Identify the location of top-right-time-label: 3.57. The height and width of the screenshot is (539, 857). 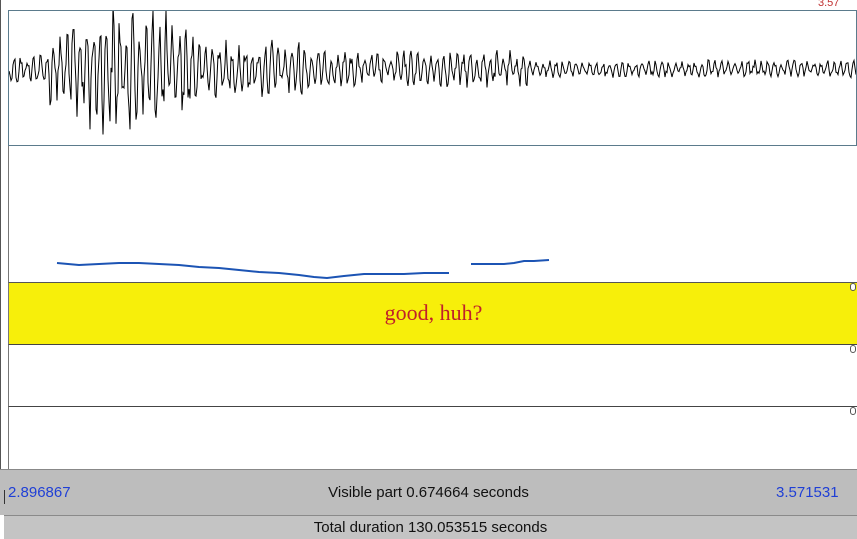
(829, 4).